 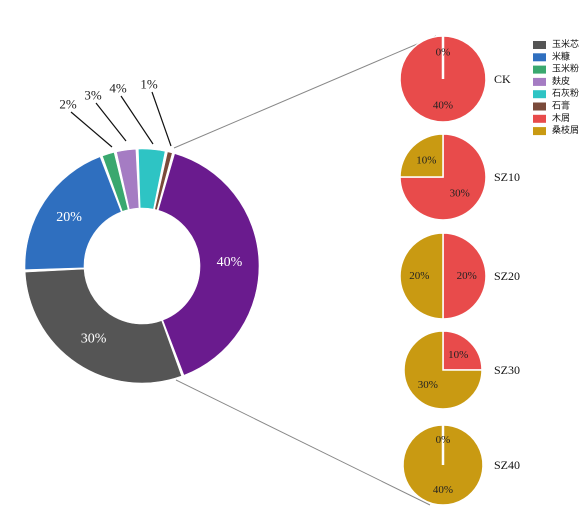 I want to click on sub-pie-sz30: 10% 30% SZ30, so click(x=461, y=370).